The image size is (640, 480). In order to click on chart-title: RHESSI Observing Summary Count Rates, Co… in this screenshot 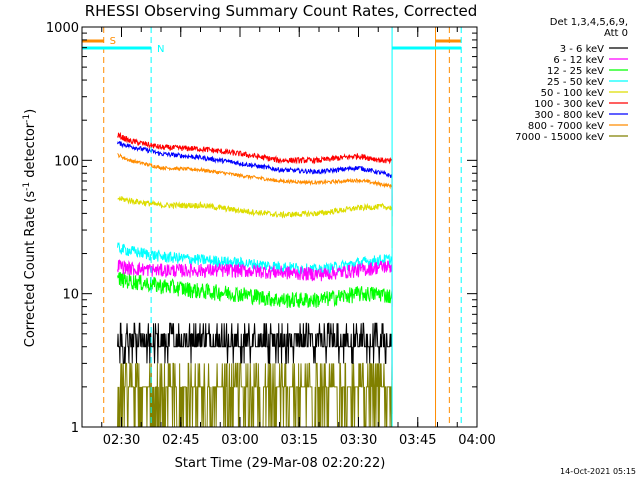, I will do `click(281, 11)`.